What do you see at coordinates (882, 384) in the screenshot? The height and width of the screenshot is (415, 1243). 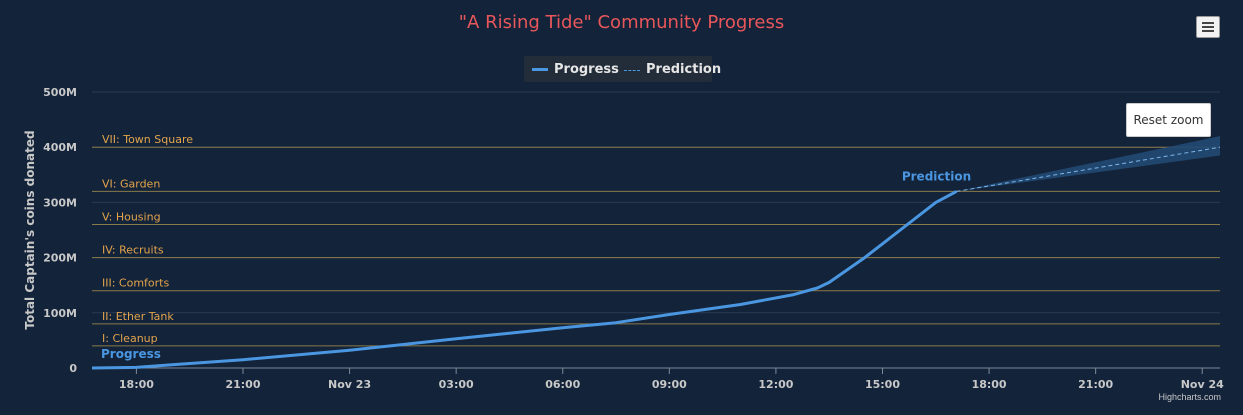 I see `x-tick-label: 15:00` at bounding box center [882, 384].